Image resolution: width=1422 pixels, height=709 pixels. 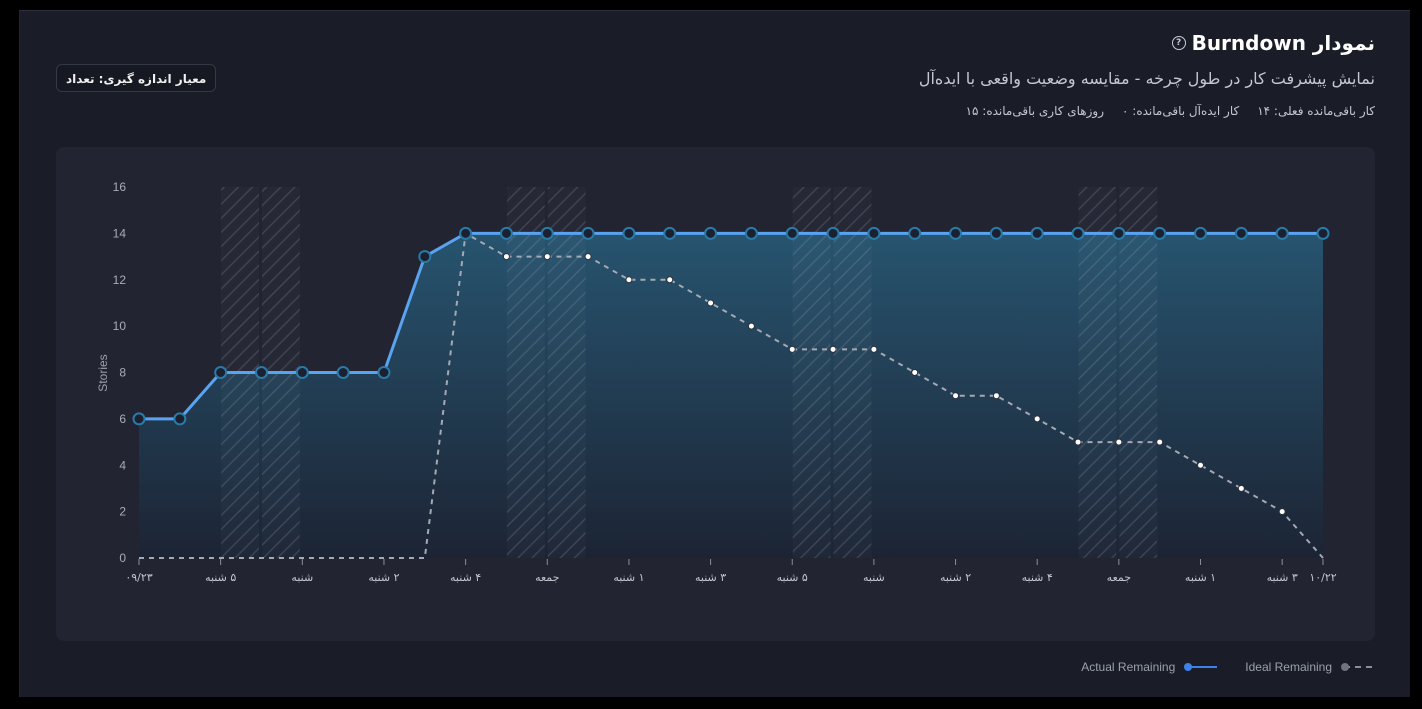 I want to click on legend-actual-label: Actual Remaining, so click(x=1128, y=667).